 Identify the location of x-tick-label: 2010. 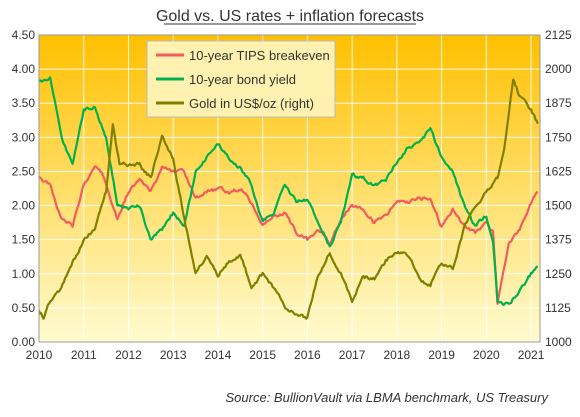
(39, 355).